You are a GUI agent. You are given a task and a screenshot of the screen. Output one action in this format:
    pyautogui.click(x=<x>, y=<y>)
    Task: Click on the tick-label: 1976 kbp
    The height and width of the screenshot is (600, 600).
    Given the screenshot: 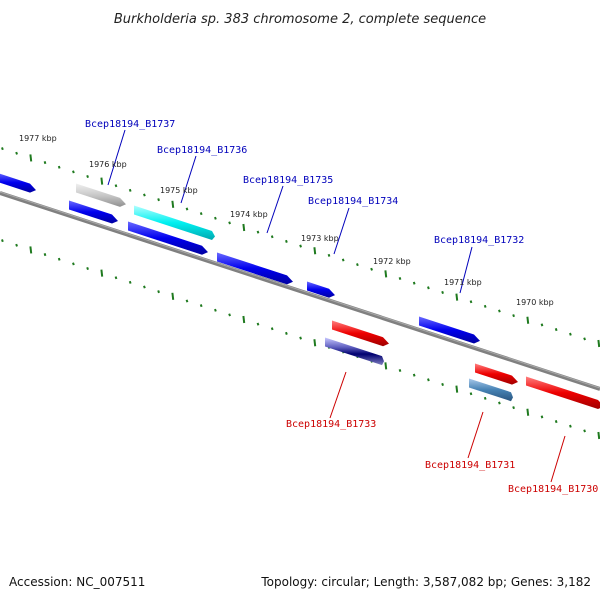 What is the action you would take?
    pyautogui.click(x=108, y=164)
    